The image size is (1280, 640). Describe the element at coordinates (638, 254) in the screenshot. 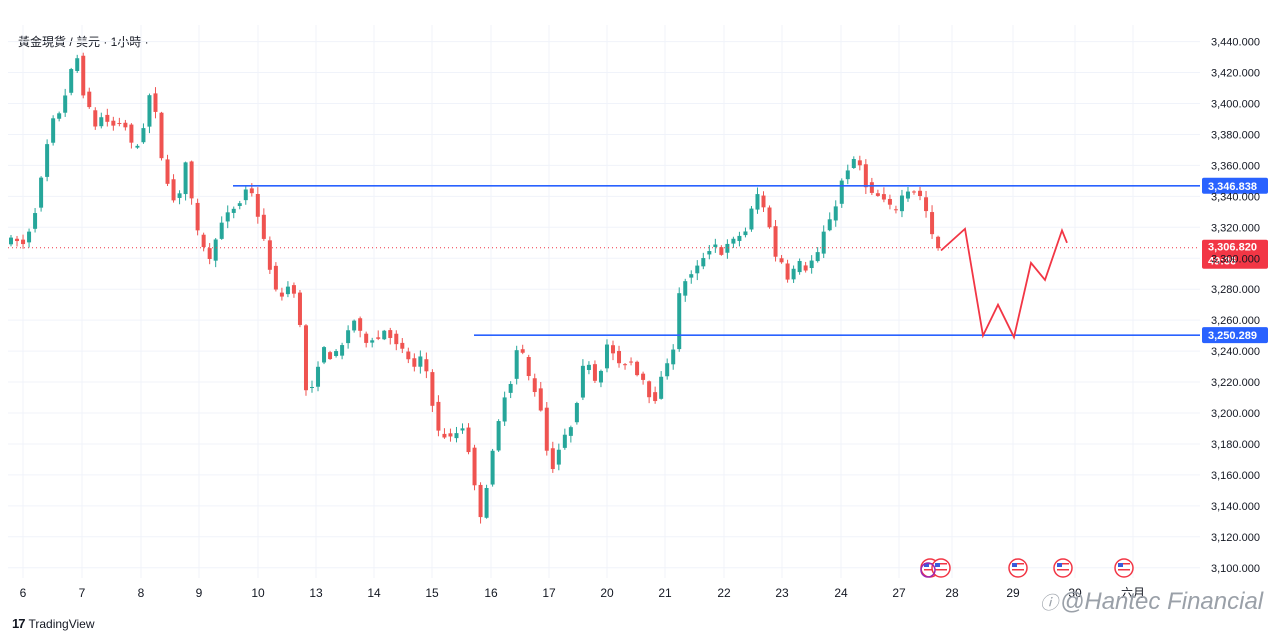

I see `current-price-line: 3,306.820 49:36` at that location.